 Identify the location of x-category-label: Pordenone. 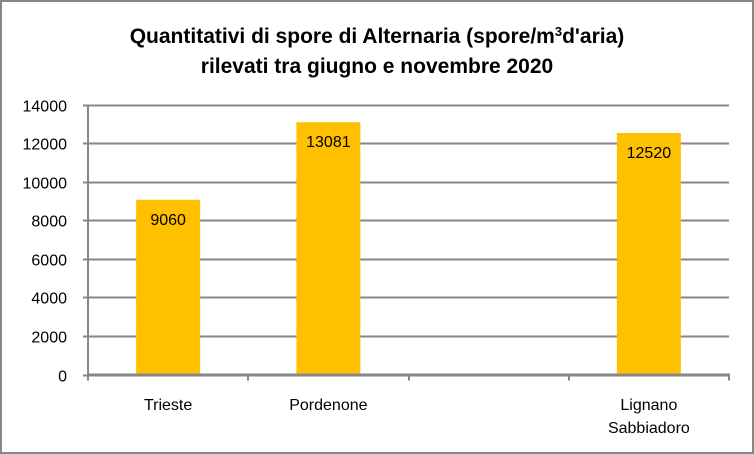
(328, 405).